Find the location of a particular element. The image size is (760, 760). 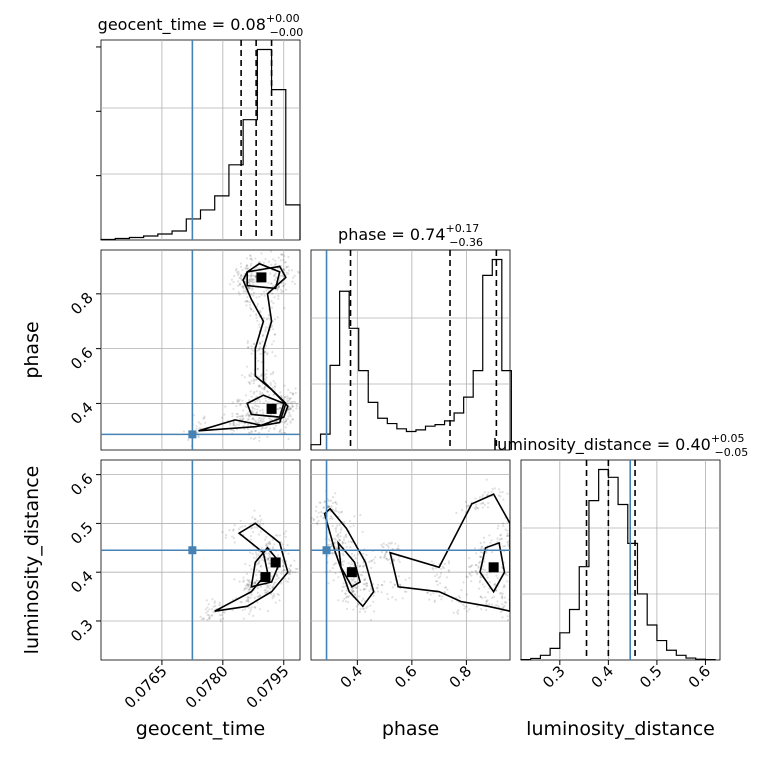

panel-frame is located at coordinates (410, 560).